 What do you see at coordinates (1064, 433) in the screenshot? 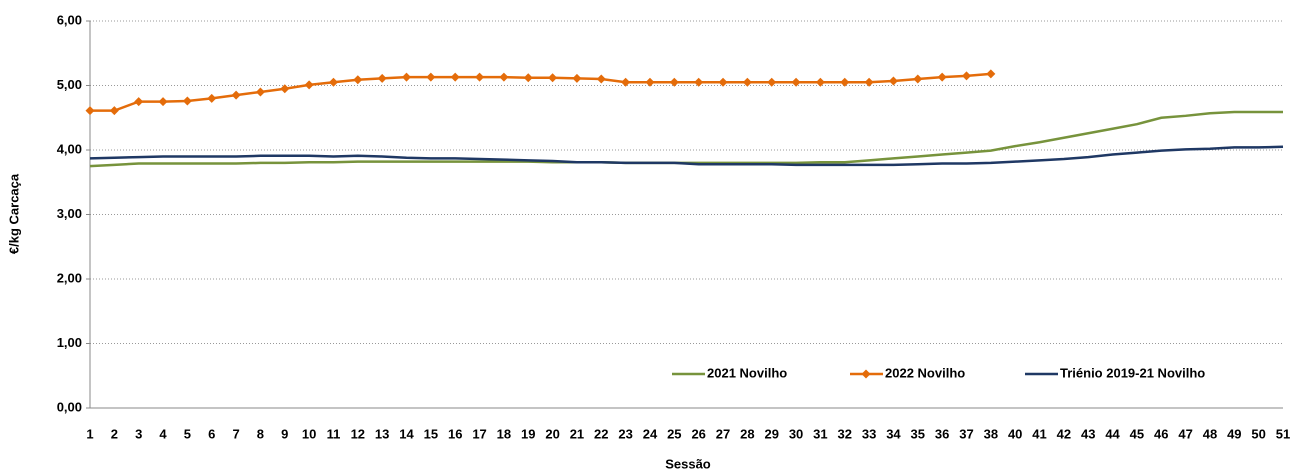
I see `x-tick-label: 42` at bounding box center [1064, 433].